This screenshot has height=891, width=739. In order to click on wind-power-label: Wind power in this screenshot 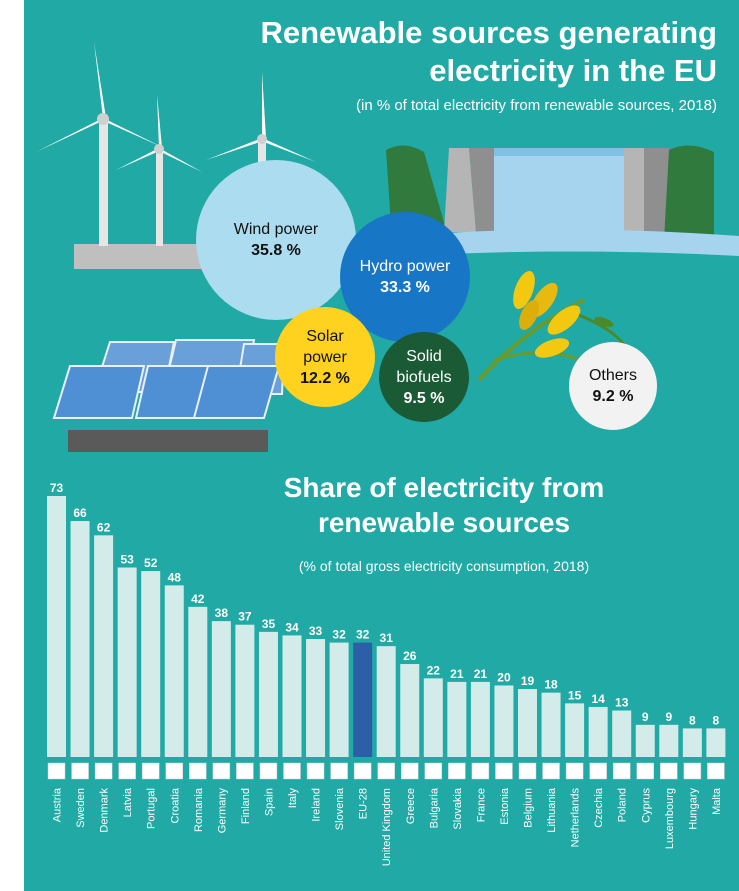, I will do `click(276, 229)`.